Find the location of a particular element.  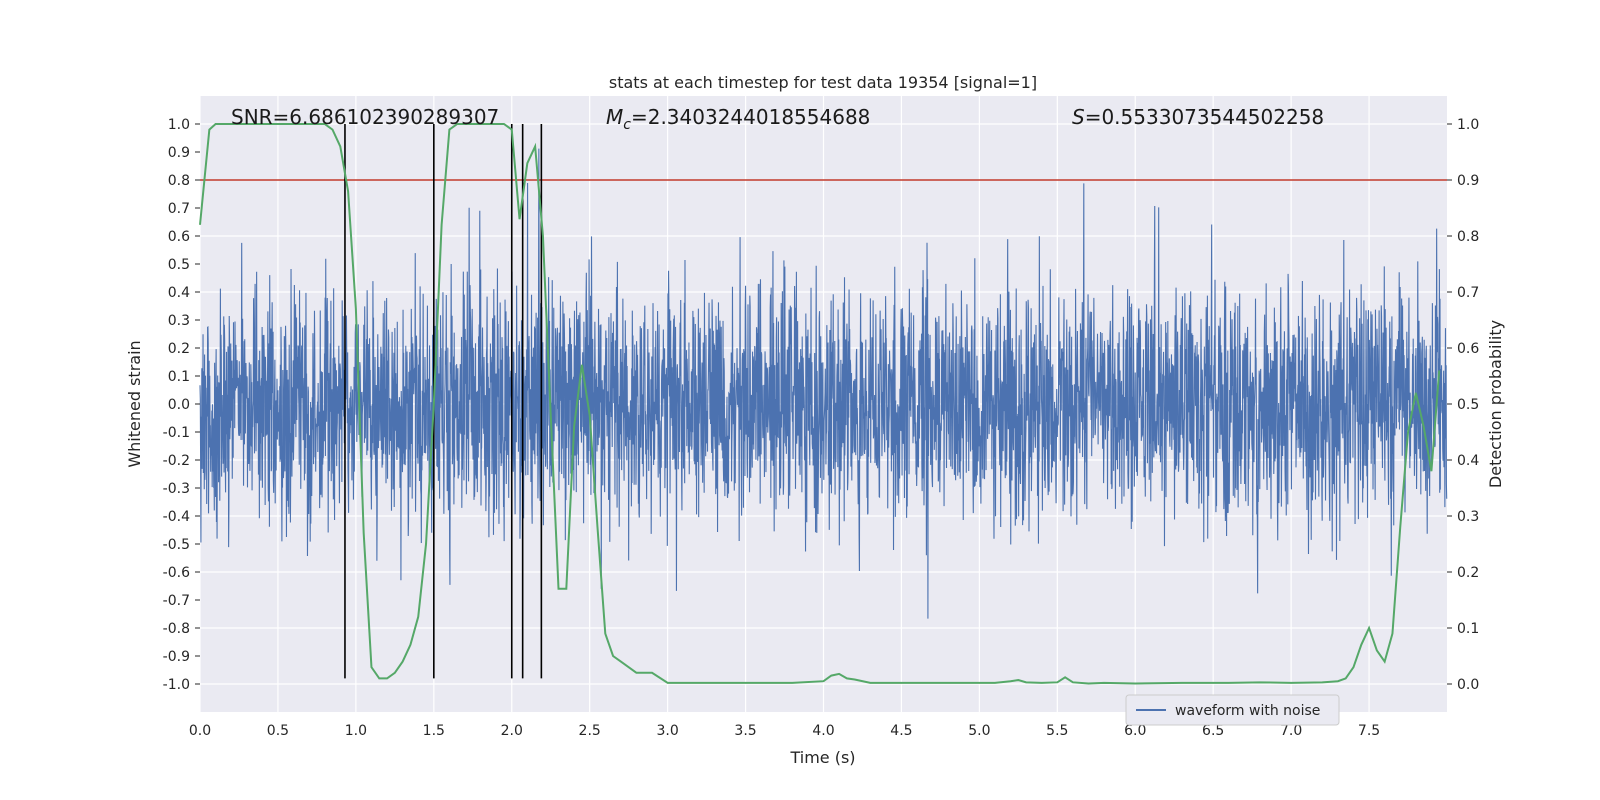

y-tick-label-left: 0.7 is located at coordinates (179, 209).